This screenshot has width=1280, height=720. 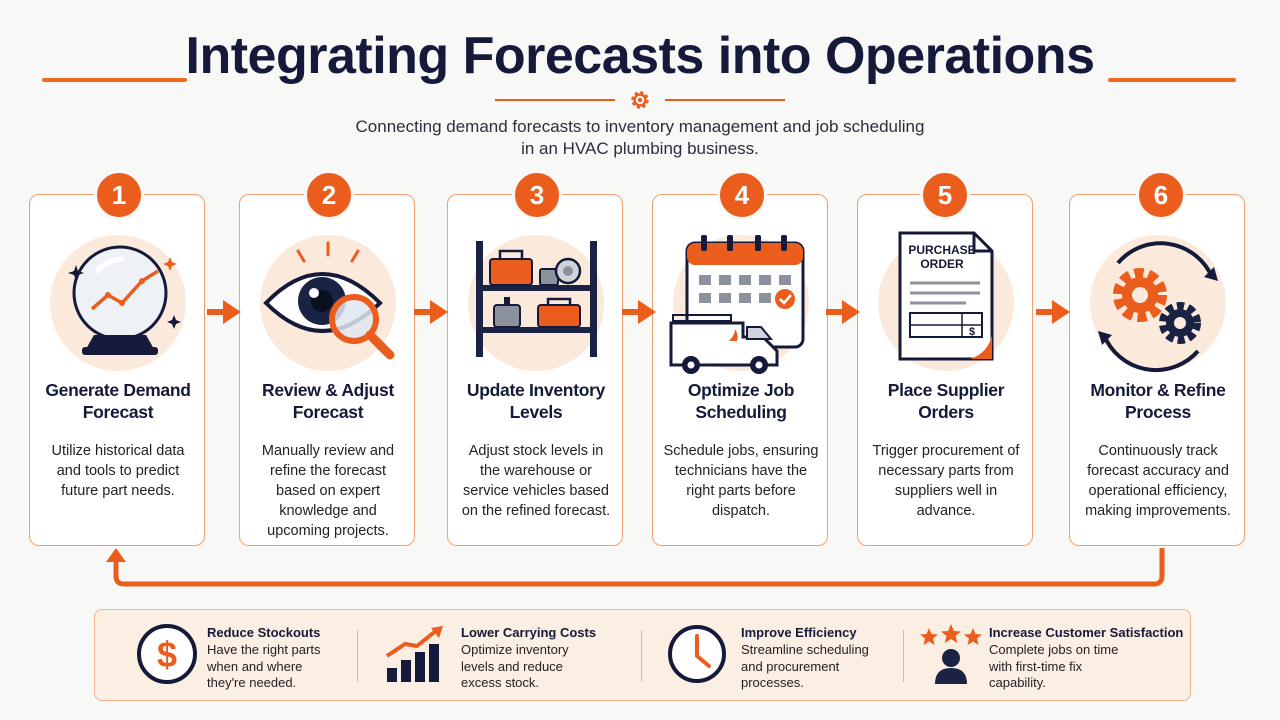 What do you see at coordinates (118, 401) in the screenshot?
I see `step-title: Generate Demand Forecast` at bounding box center [118, 401].